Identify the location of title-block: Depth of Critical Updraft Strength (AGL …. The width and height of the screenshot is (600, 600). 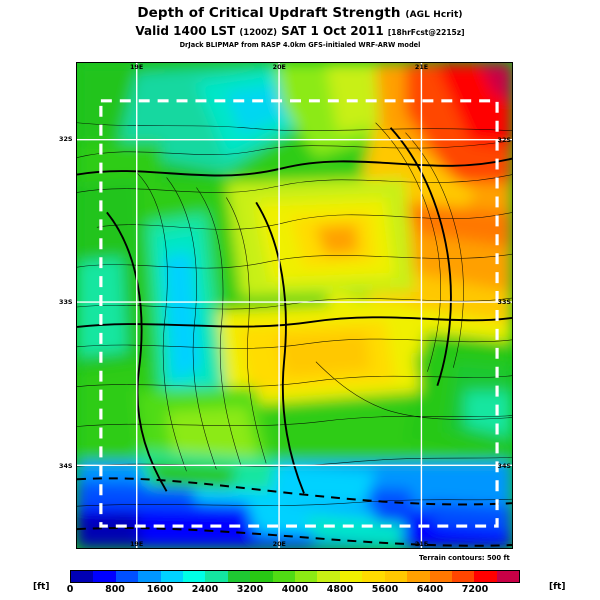
(300, 28).